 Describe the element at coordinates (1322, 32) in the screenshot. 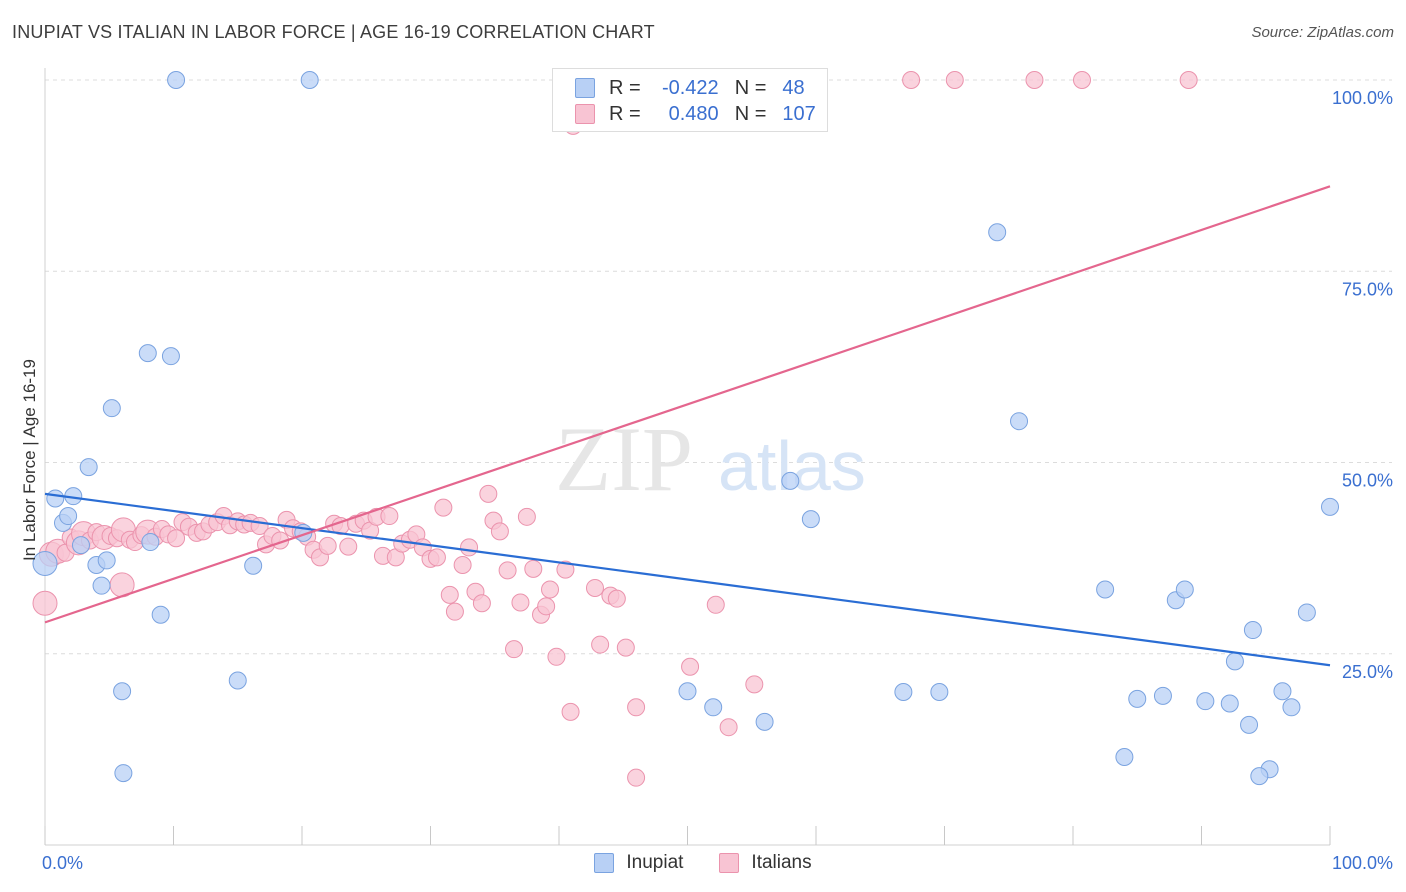

I see `source-label: Source: ZipAtlas.com` at that location.